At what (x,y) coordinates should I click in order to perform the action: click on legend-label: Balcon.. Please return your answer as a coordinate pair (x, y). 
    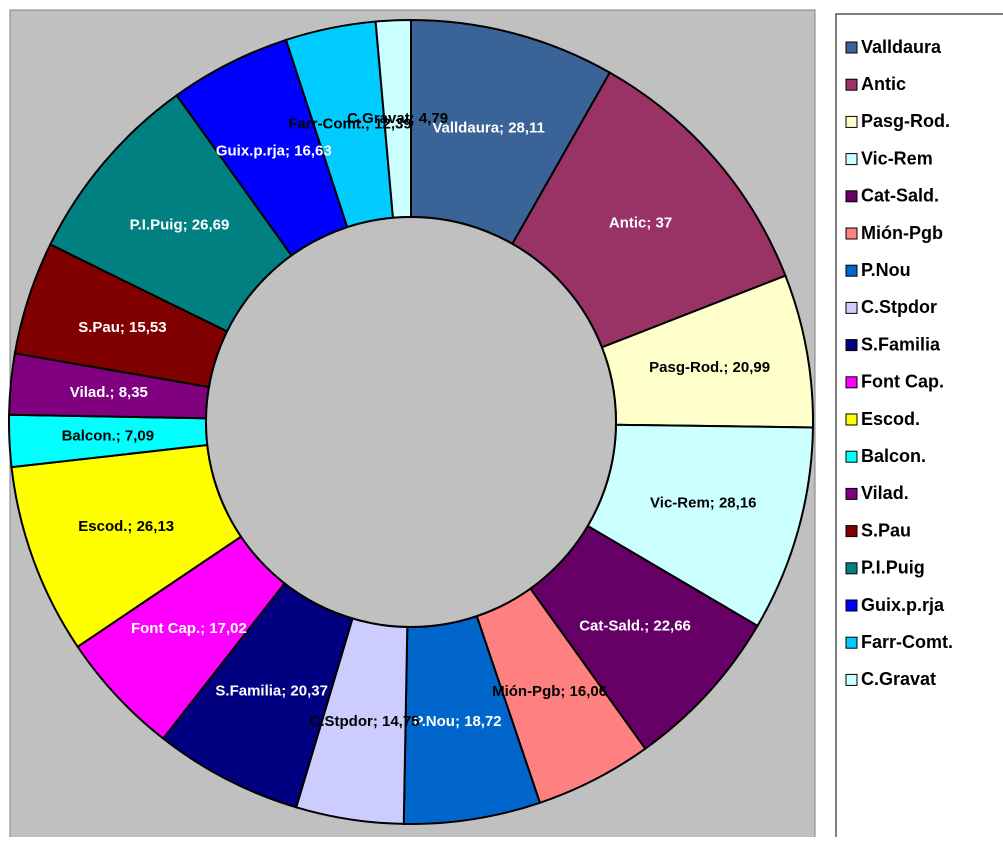
    Looking at the image, I should click on (893, 456).